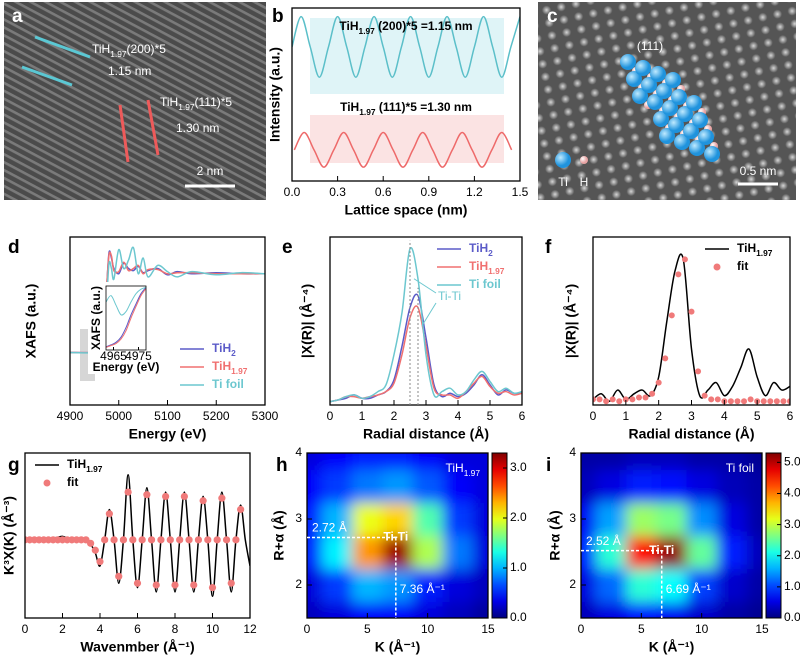  What do you see at coordinates (265, 416) in the screenshot?
I see `x-tick-label: 5300` at bounding box center [265, 416].